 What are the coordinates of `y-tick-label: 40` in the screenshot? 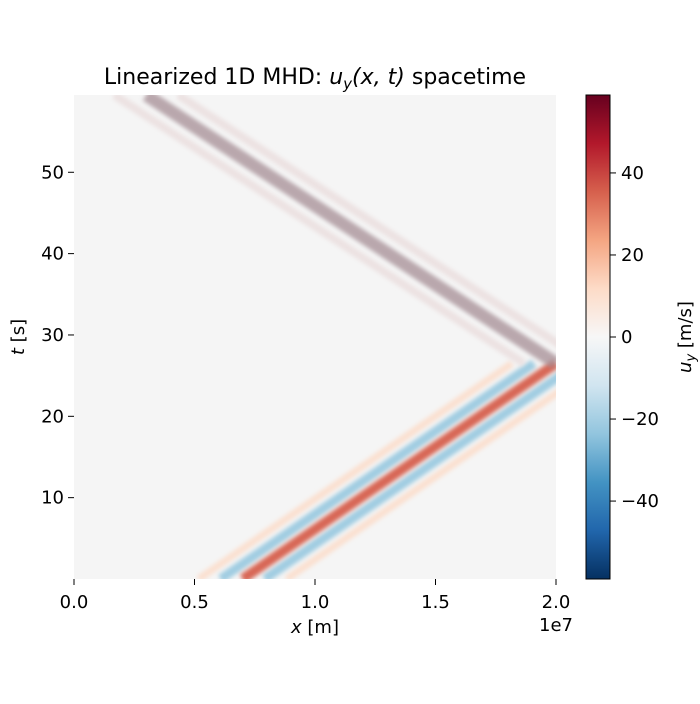 It's located at (52, 254).